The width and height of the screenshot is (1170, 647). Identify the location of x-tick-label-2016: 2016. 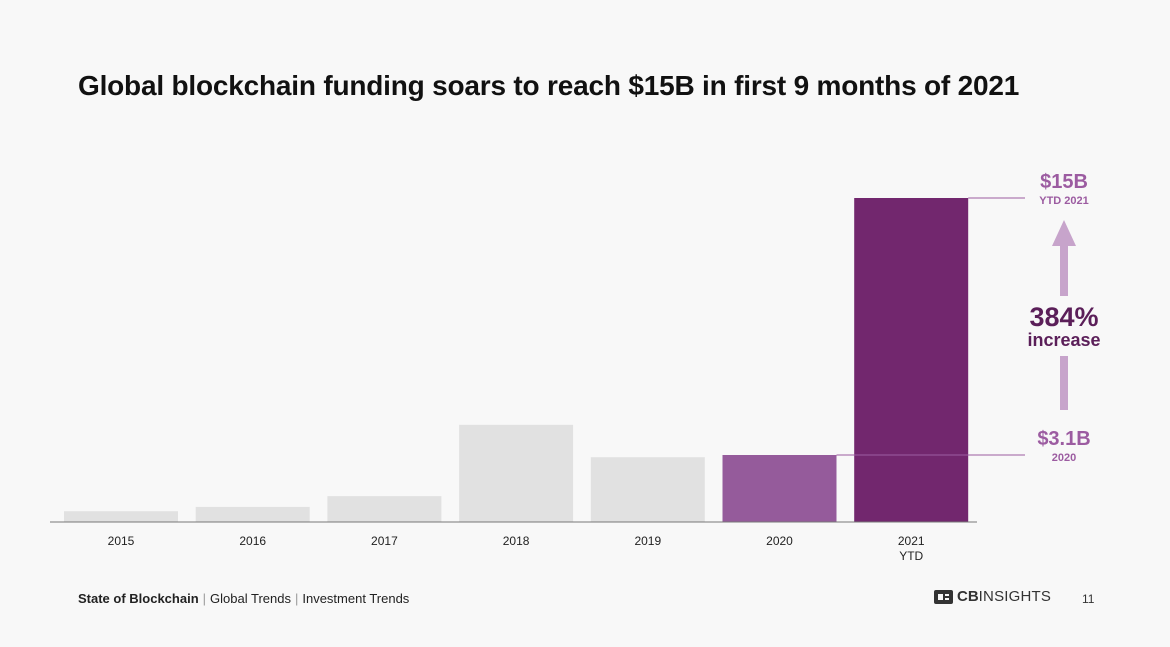
(252, 541).